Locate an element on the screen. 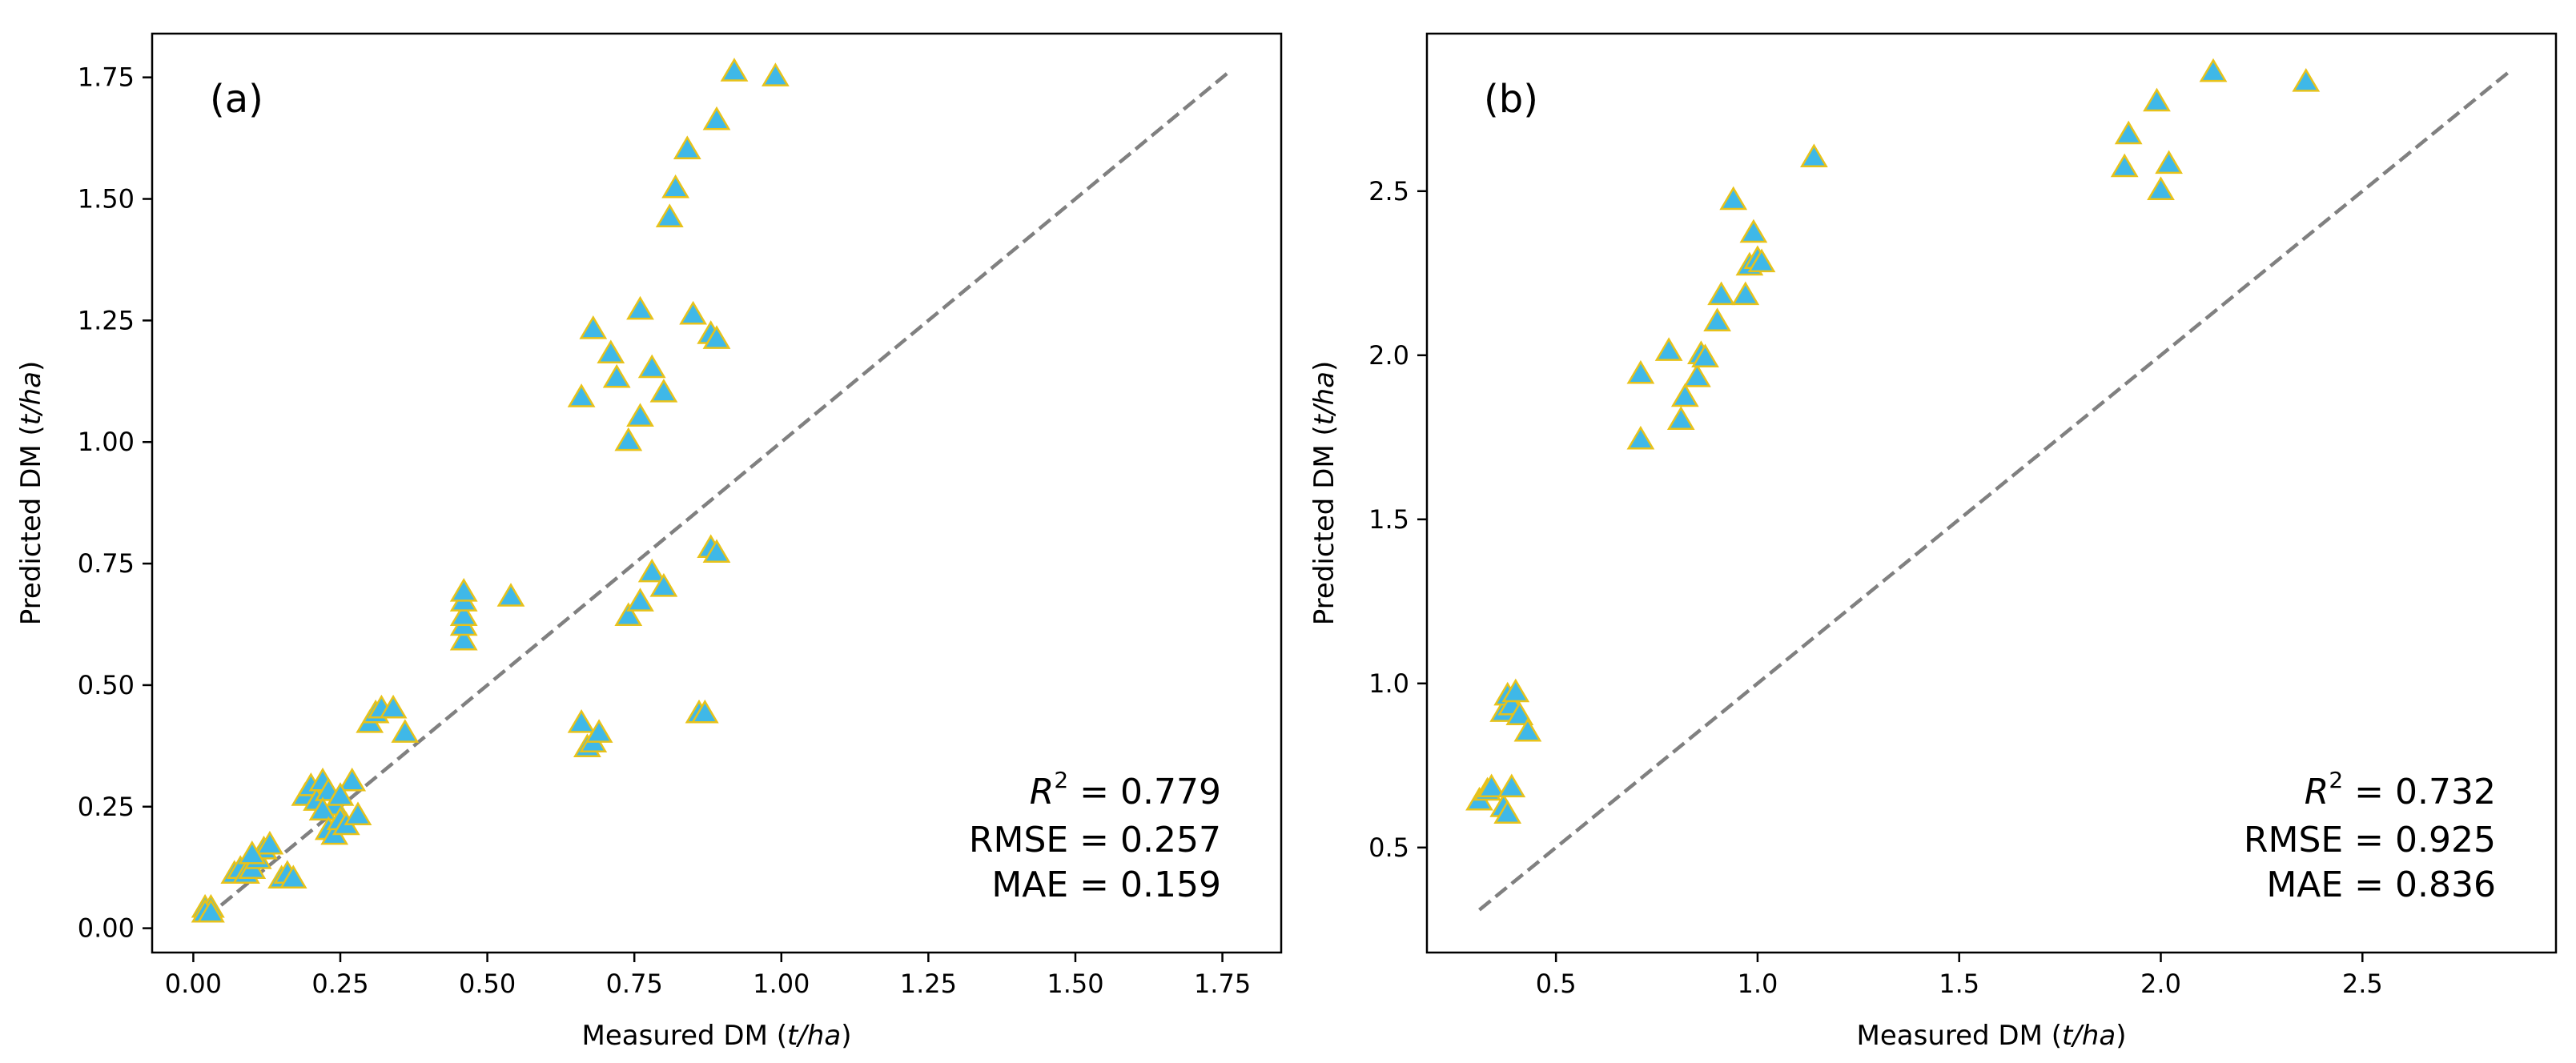 The height and width of the screenshot is (1063, 2576). panel-a-y-ticks: 0.00 0.25 0.50 0.75 1.00 1.25 1.50 1.75 is located at coordinates (115, 503).